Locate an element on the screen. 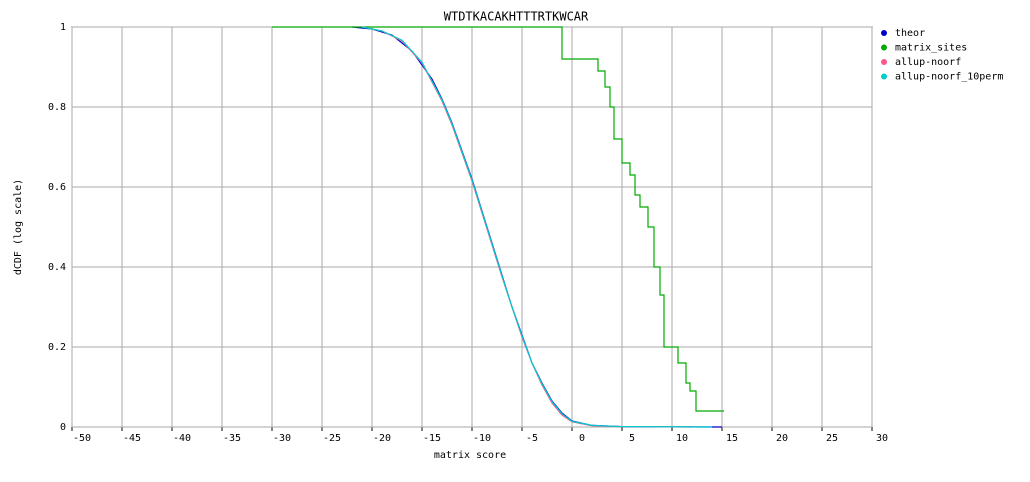  x-tick-label: 0 is located at coordinates (582, 438).